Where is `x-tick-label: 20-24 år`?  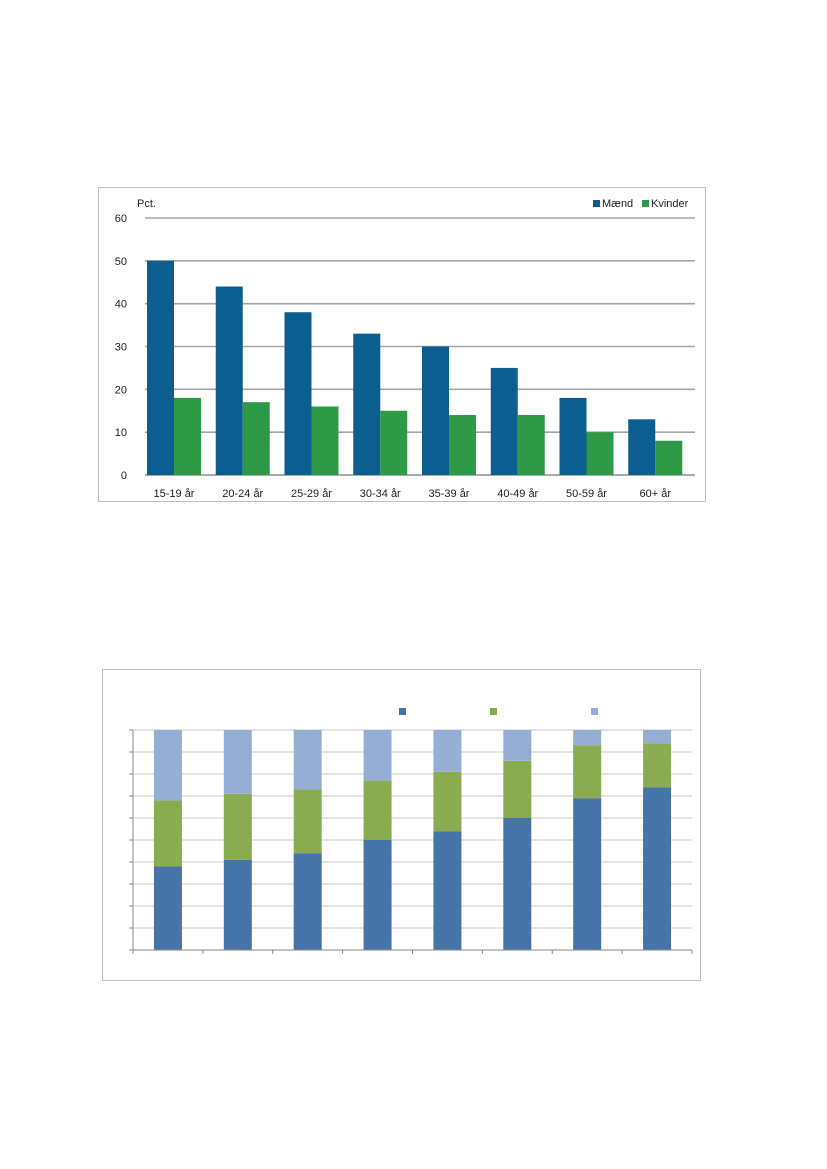 x-tick-label: 20-24 år is located at coordinates (242, 494).